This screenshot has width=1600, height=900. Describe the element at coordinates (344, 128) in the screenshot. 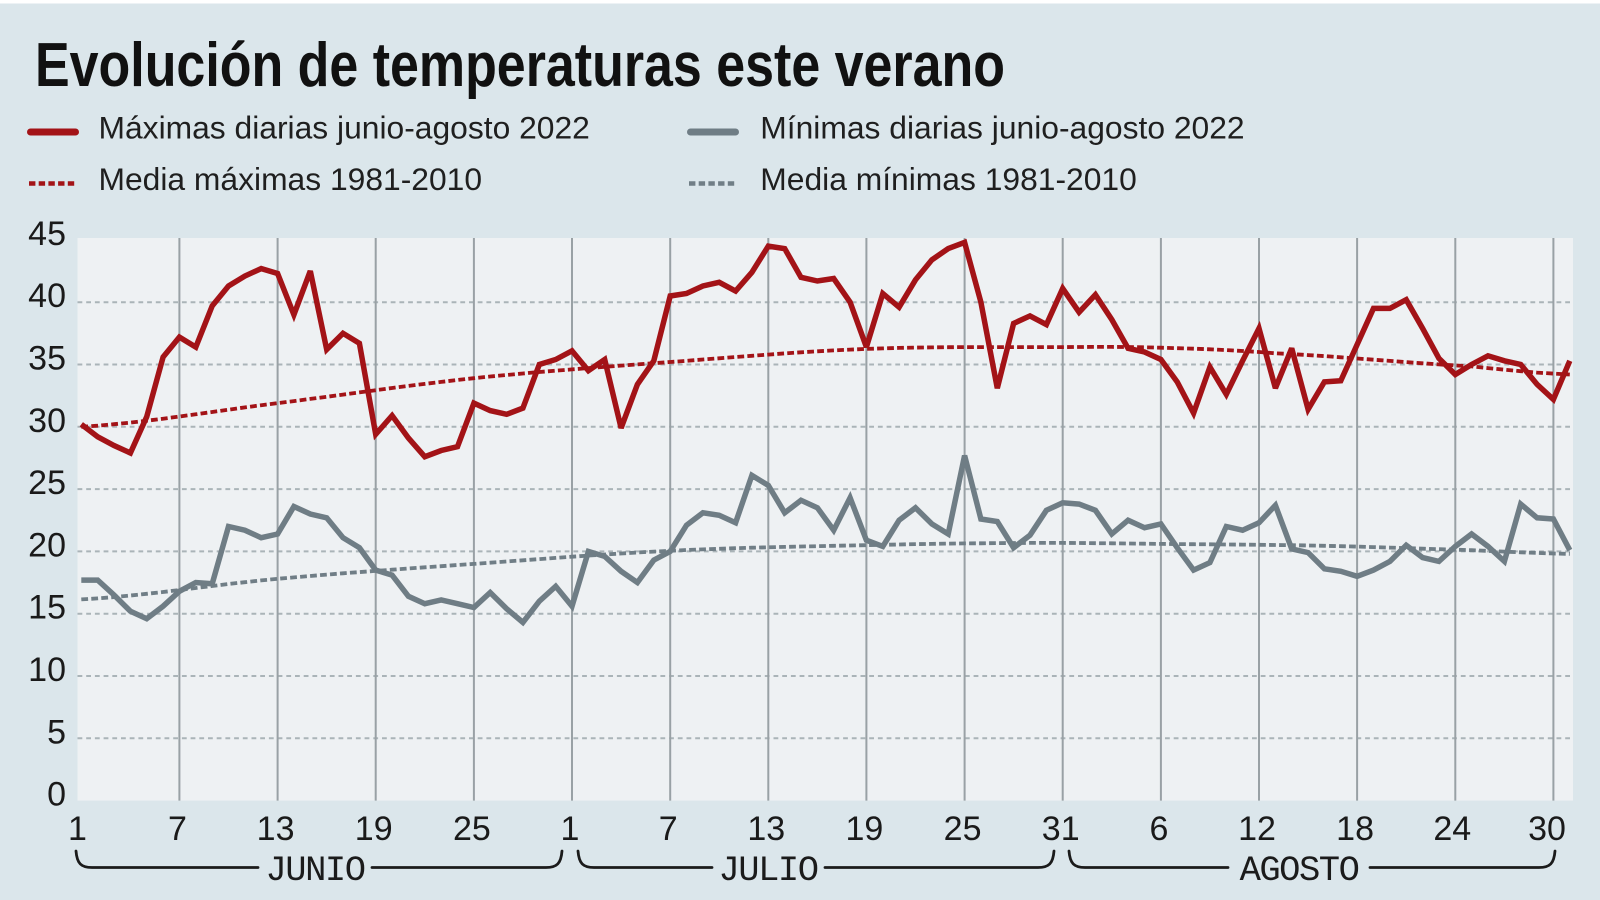

I see `svg-text:Máximas diarias junio-agosto 2: Máximas diarias junio-agosto 2022` at that location.